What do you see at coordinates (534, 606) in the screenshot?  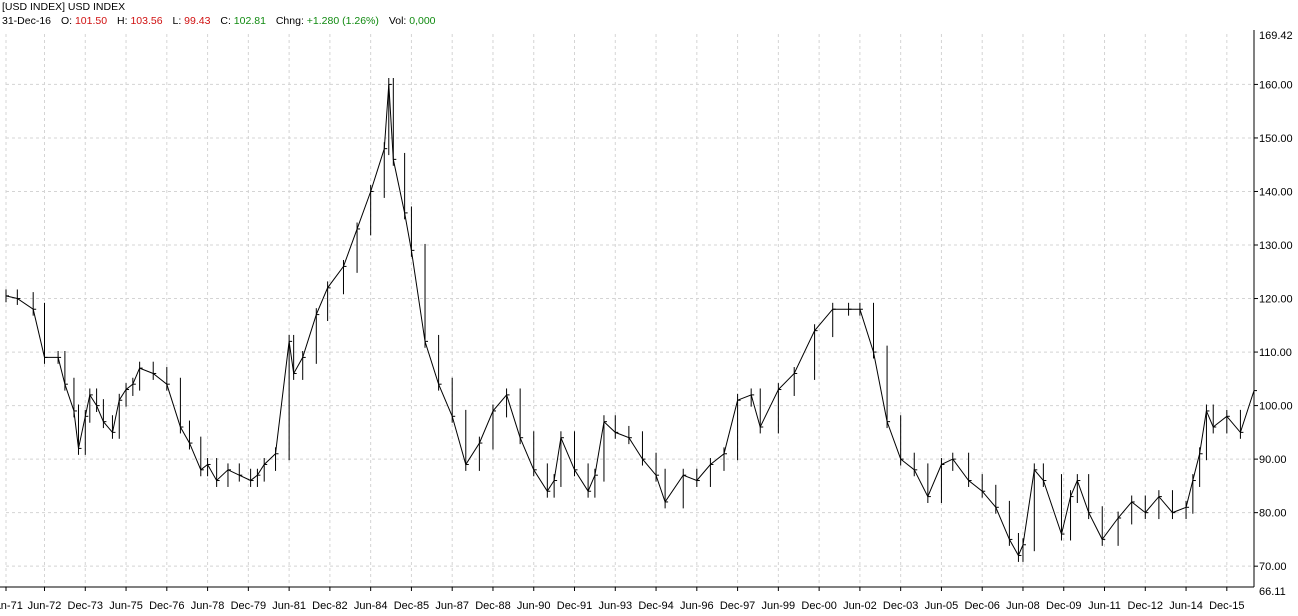 I see `x-tick-label: Jun-90` at bounding box center [534, 606].